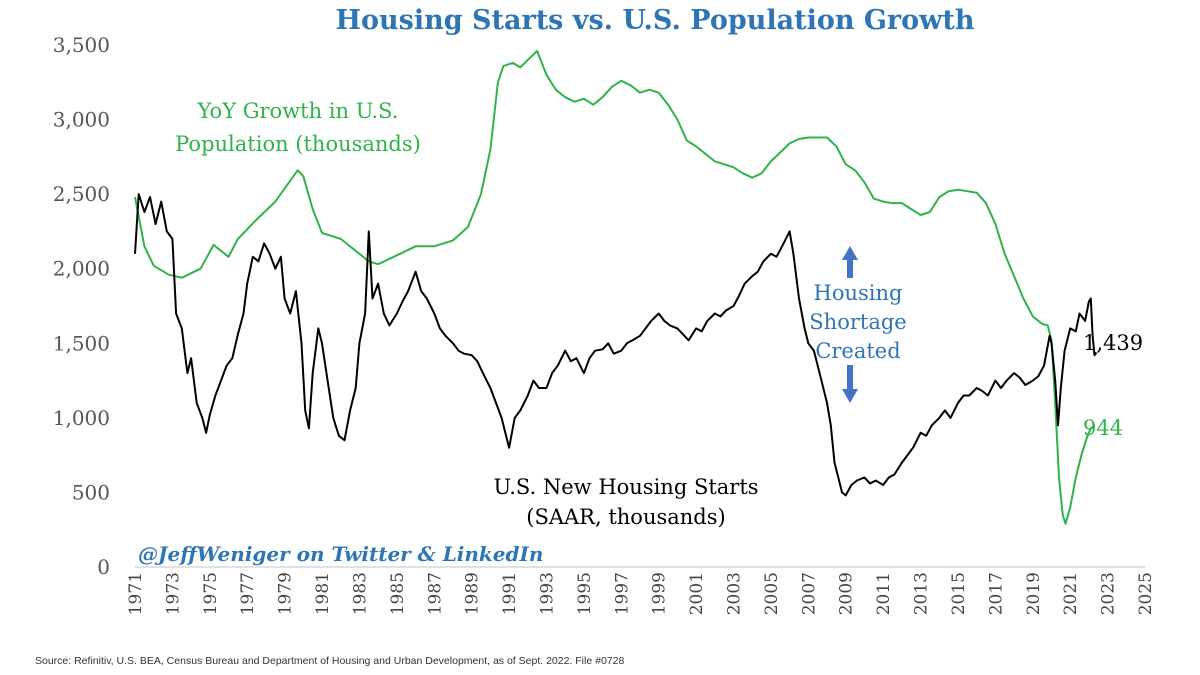 The image size is (1200, 675). I want to click on x-tick-label: 1985, so click(398, 593).